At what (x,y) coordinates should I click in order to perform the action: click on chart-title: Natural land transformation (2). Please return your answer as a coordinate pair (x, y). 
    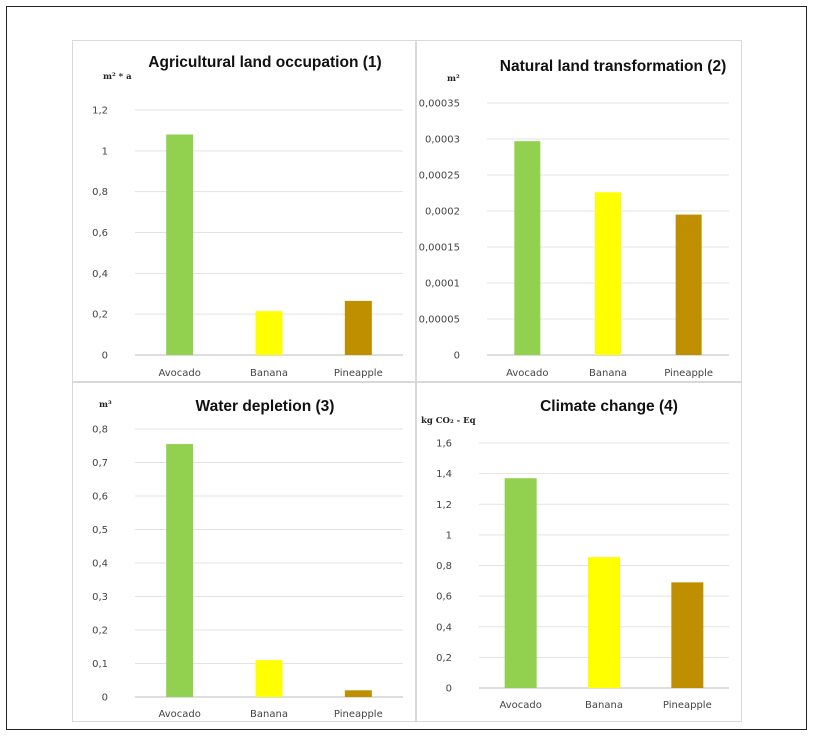
    Looking at the image, I should click on (613, 66).